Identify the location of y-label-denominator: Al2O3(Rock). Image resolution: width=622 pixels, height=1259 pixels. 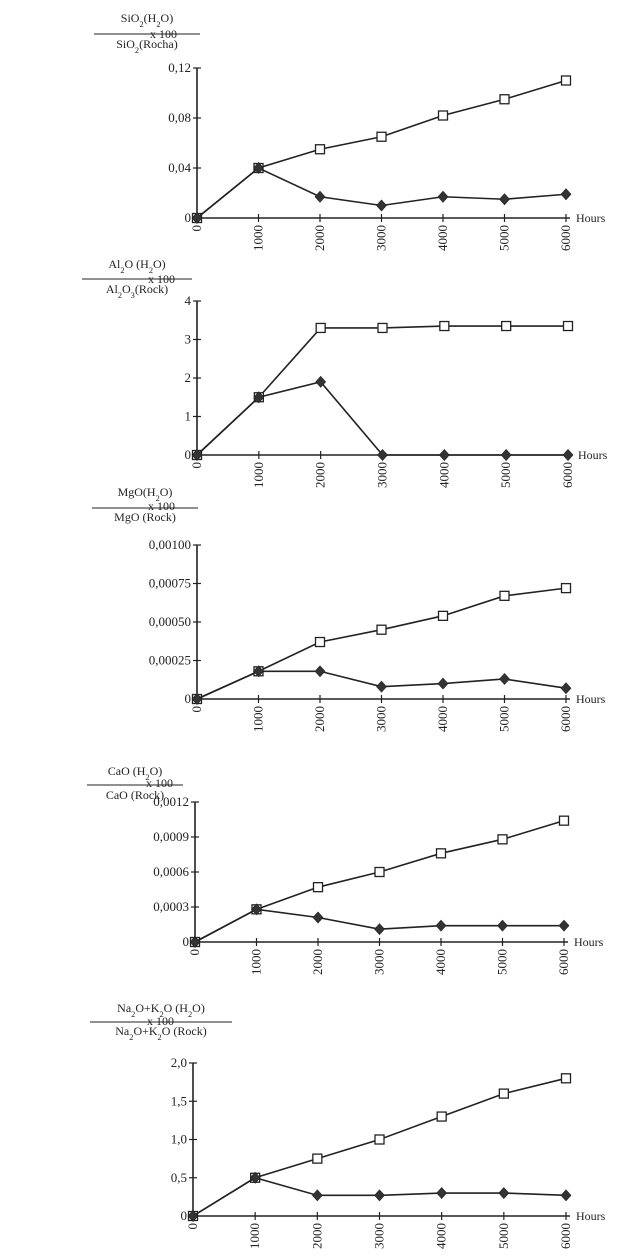
(137, 291).